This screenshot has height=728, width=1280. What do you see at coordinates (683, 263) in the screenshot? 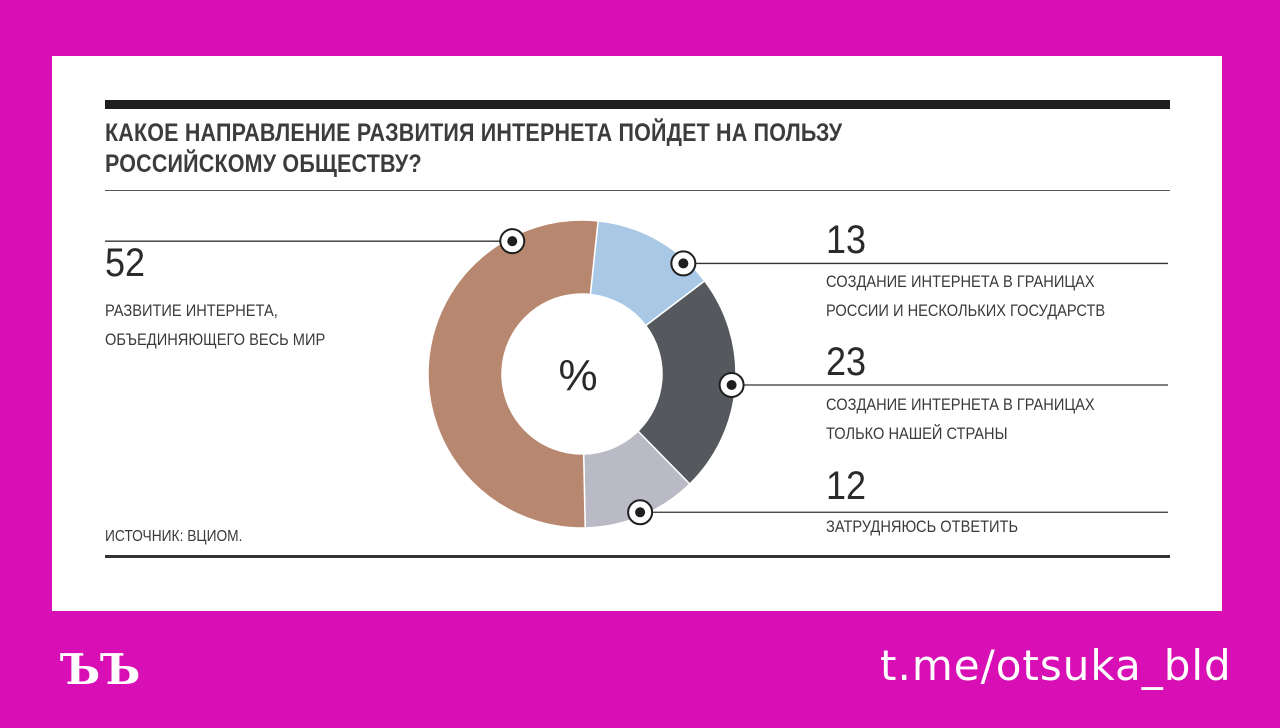
I see `marker-russia-several` at bounding box center [683, 263].